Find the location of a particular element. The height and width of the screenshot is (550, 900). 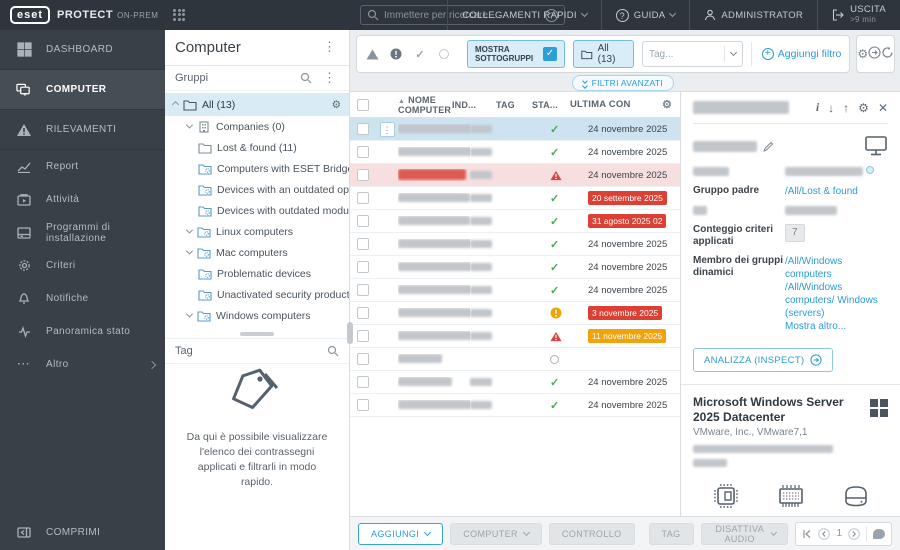

close-panel-icon: ✕ is located at coordinates (882, 107).